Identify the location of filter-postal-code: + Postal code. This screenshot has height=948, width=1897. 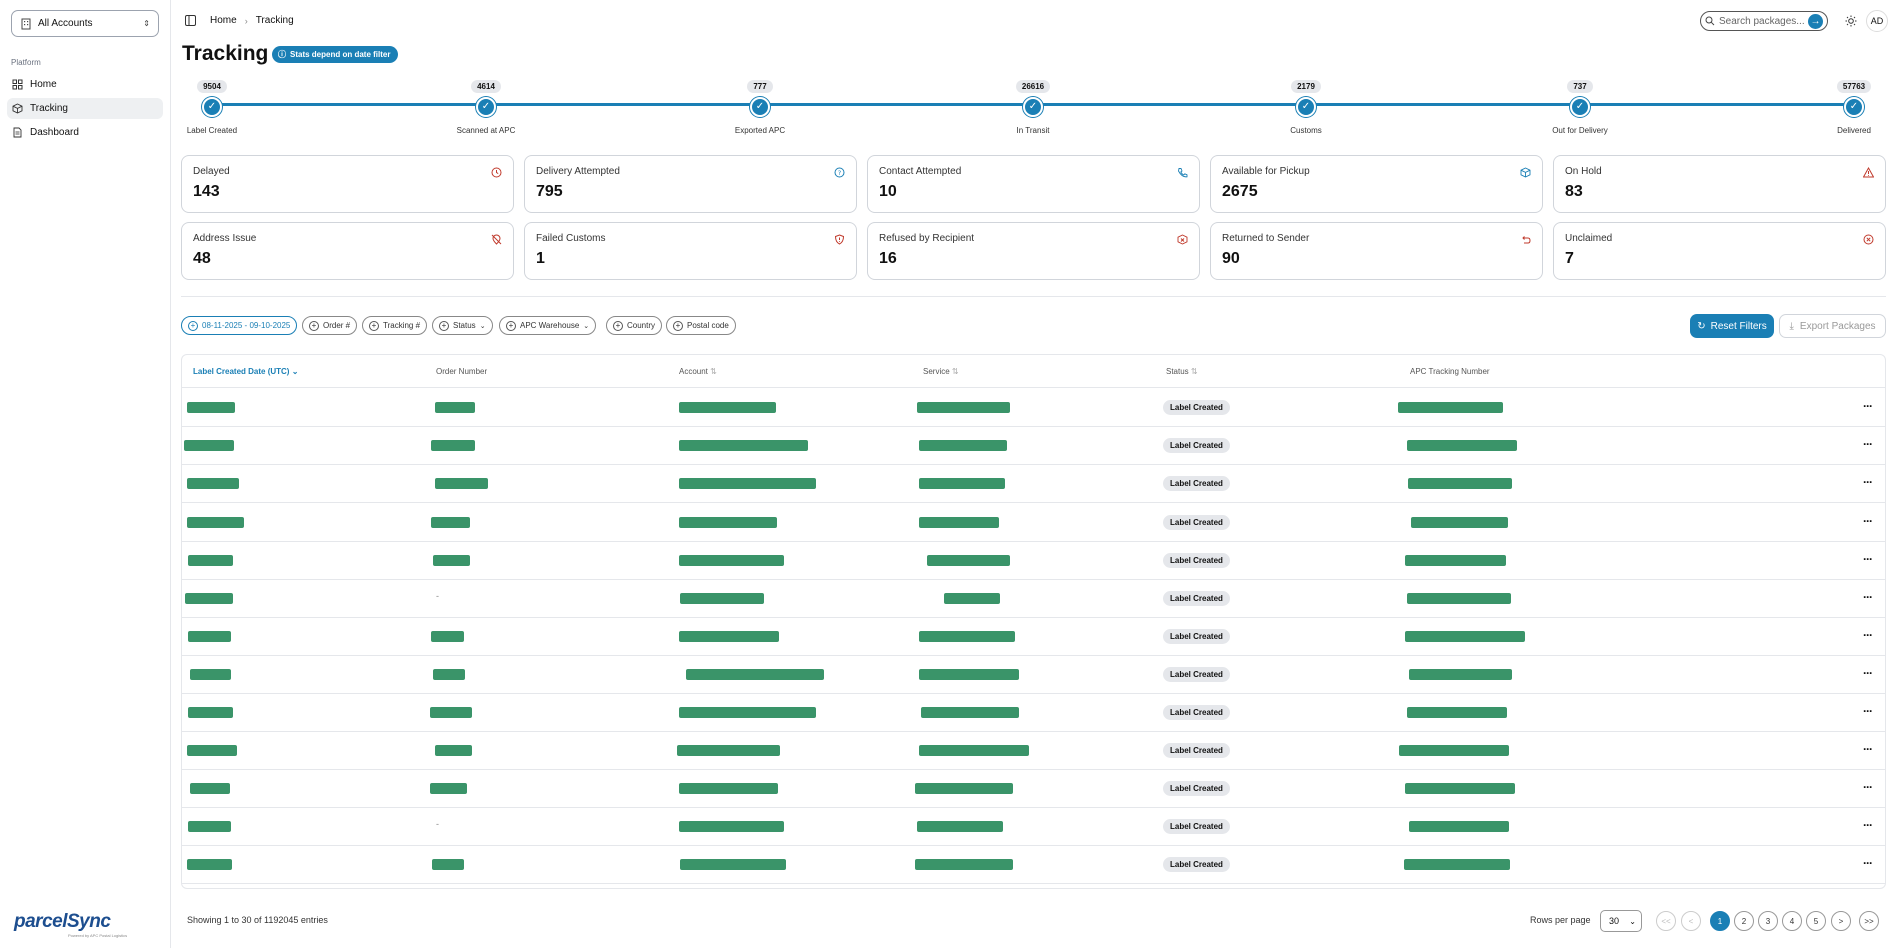
(701, 325).